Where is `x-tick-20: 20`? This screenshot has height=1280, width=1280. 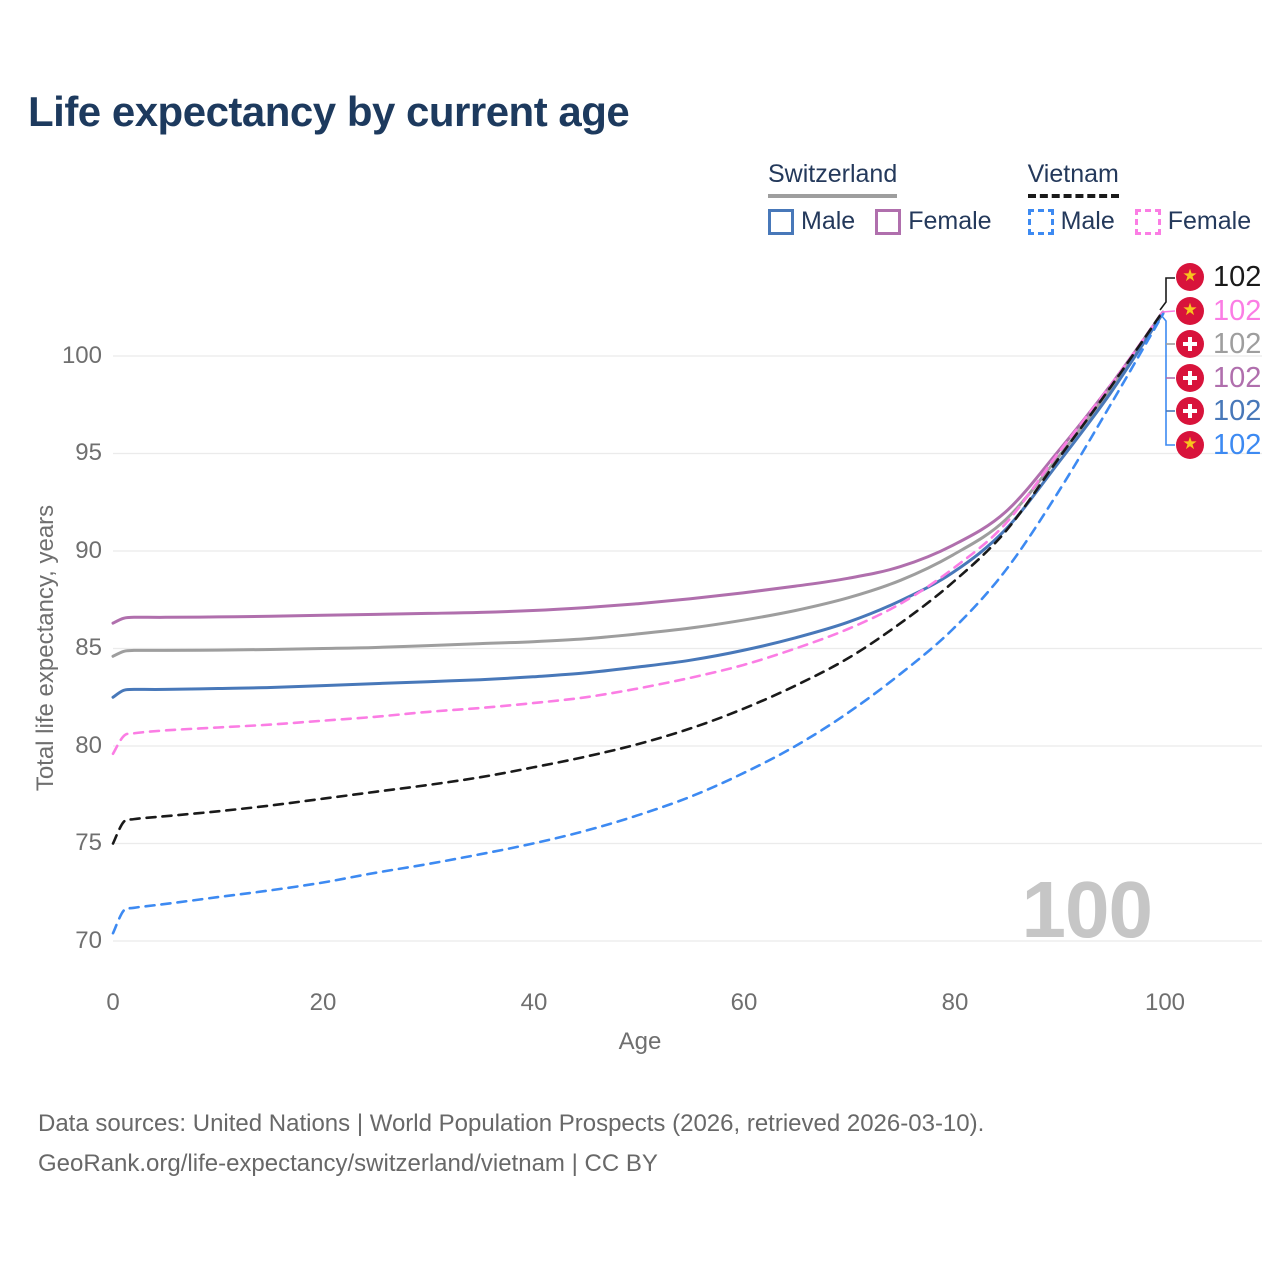 x-tick-20: 20 is located at coordinates (323, 1002).